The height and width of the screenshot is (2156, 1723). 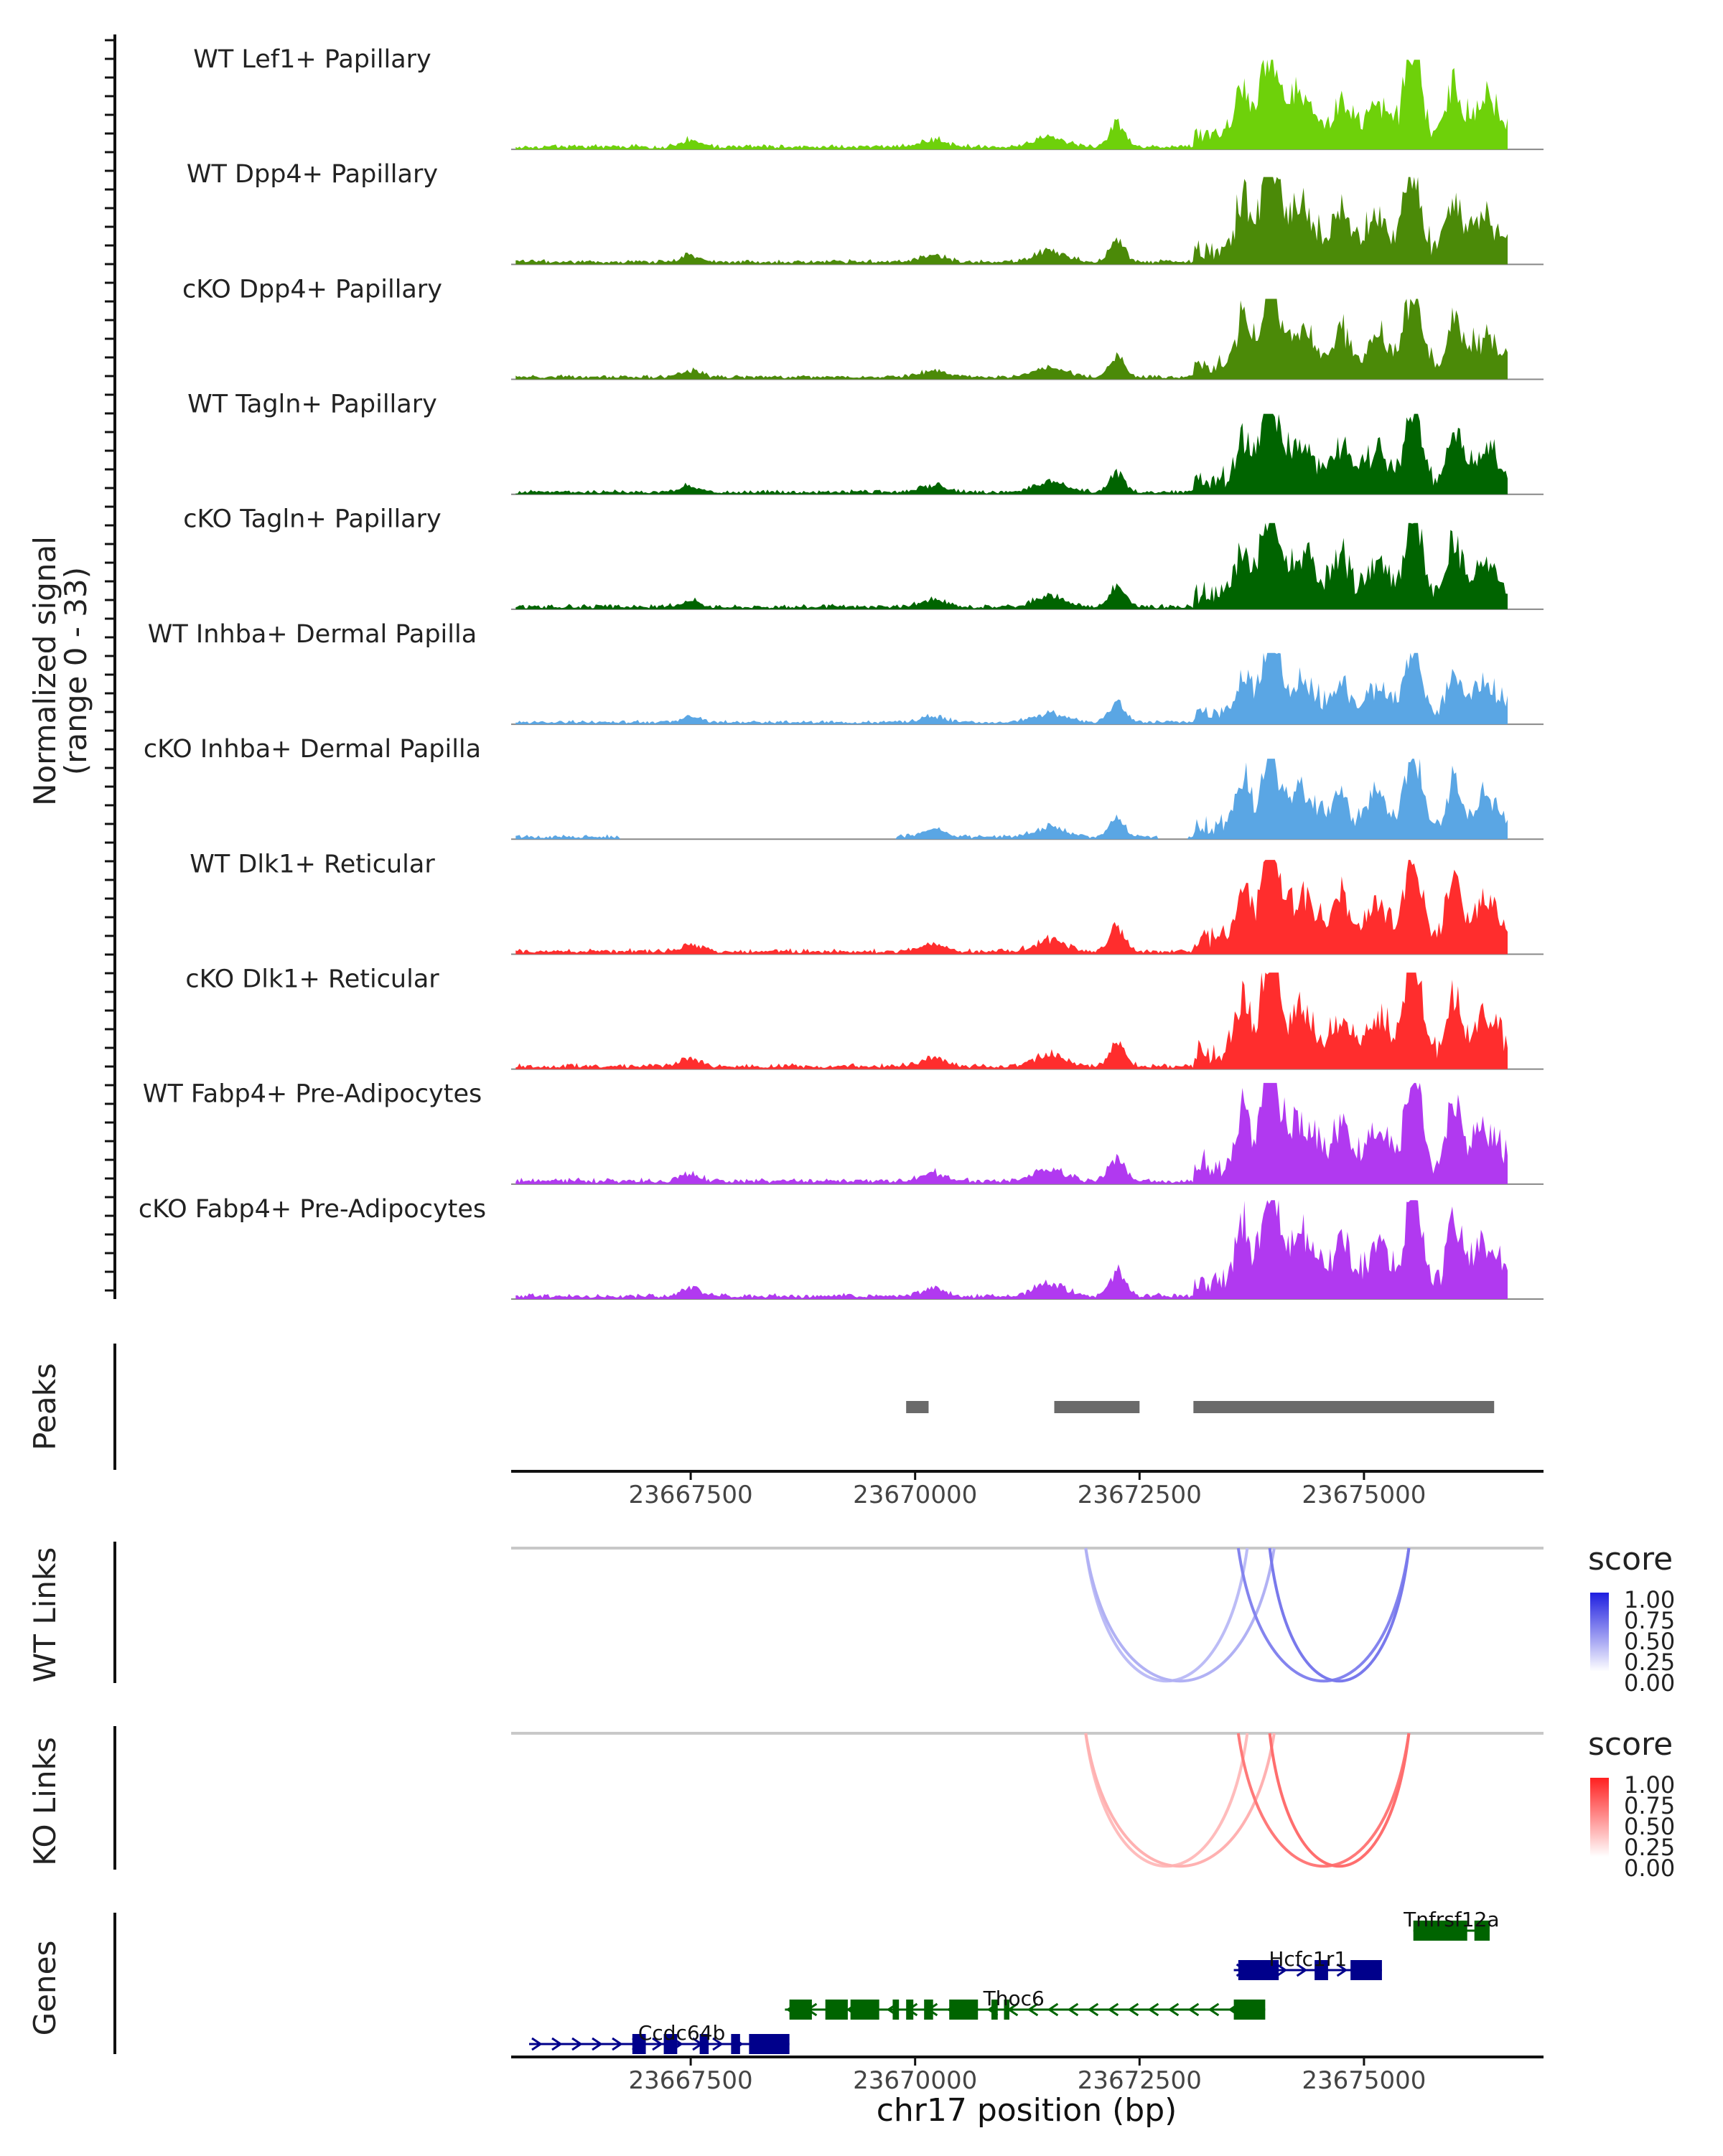 I want to click on wt-links-panel, so click(x=828, y=1612).